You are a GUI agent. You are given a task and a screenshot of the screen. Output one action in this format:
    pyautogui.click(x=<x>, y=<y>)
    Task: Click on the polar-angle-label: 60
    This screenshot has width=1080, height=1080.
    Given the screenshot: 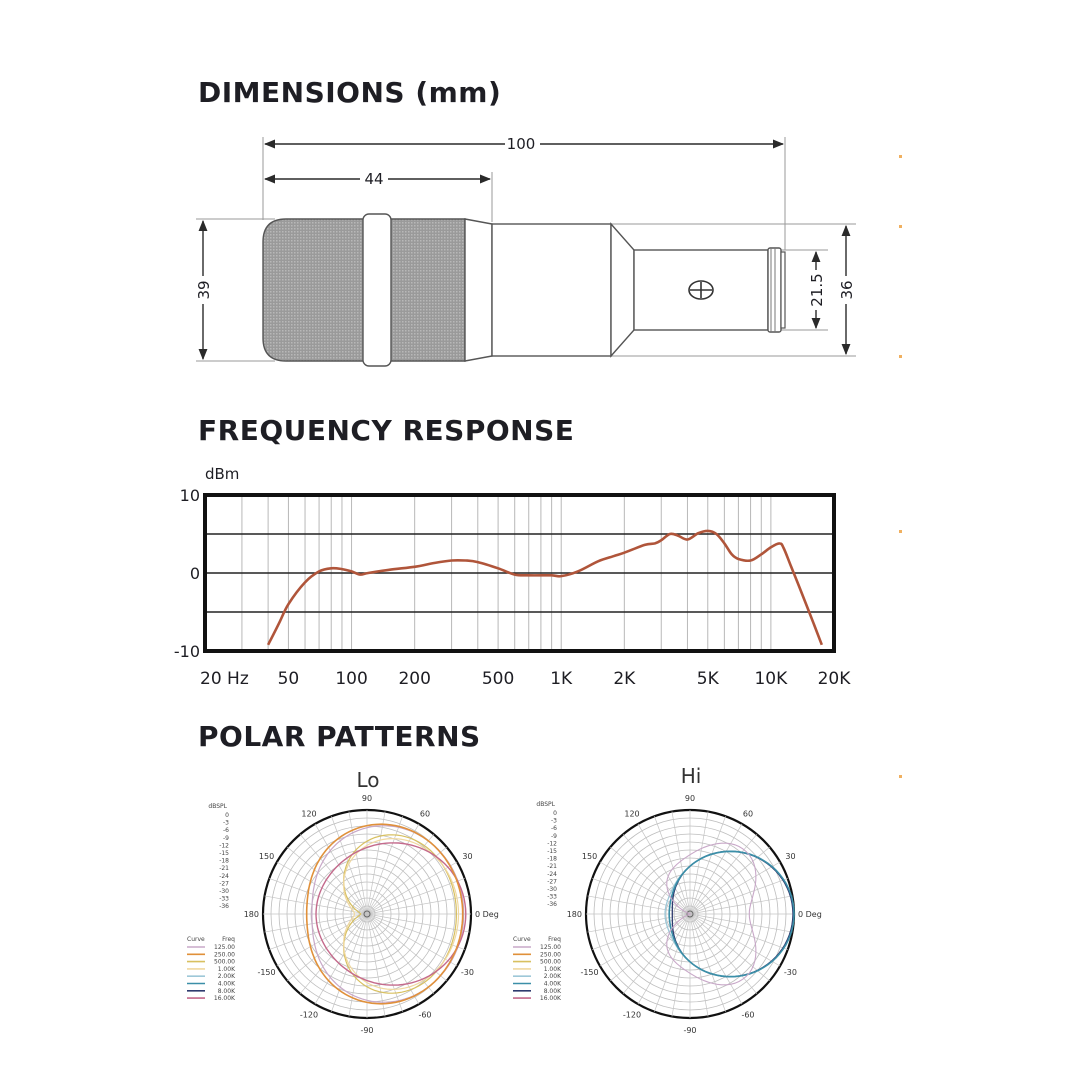 What is the action you would take?
    pyautogui.click(x=748, y=814)
    